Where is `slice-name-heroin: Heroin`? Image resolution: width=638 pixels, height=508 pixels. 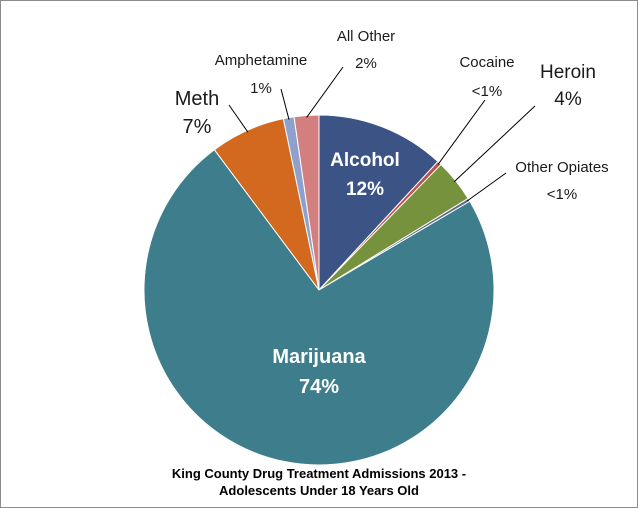
slice-name-heroin: Heroin is located at coordinates (568, 72).